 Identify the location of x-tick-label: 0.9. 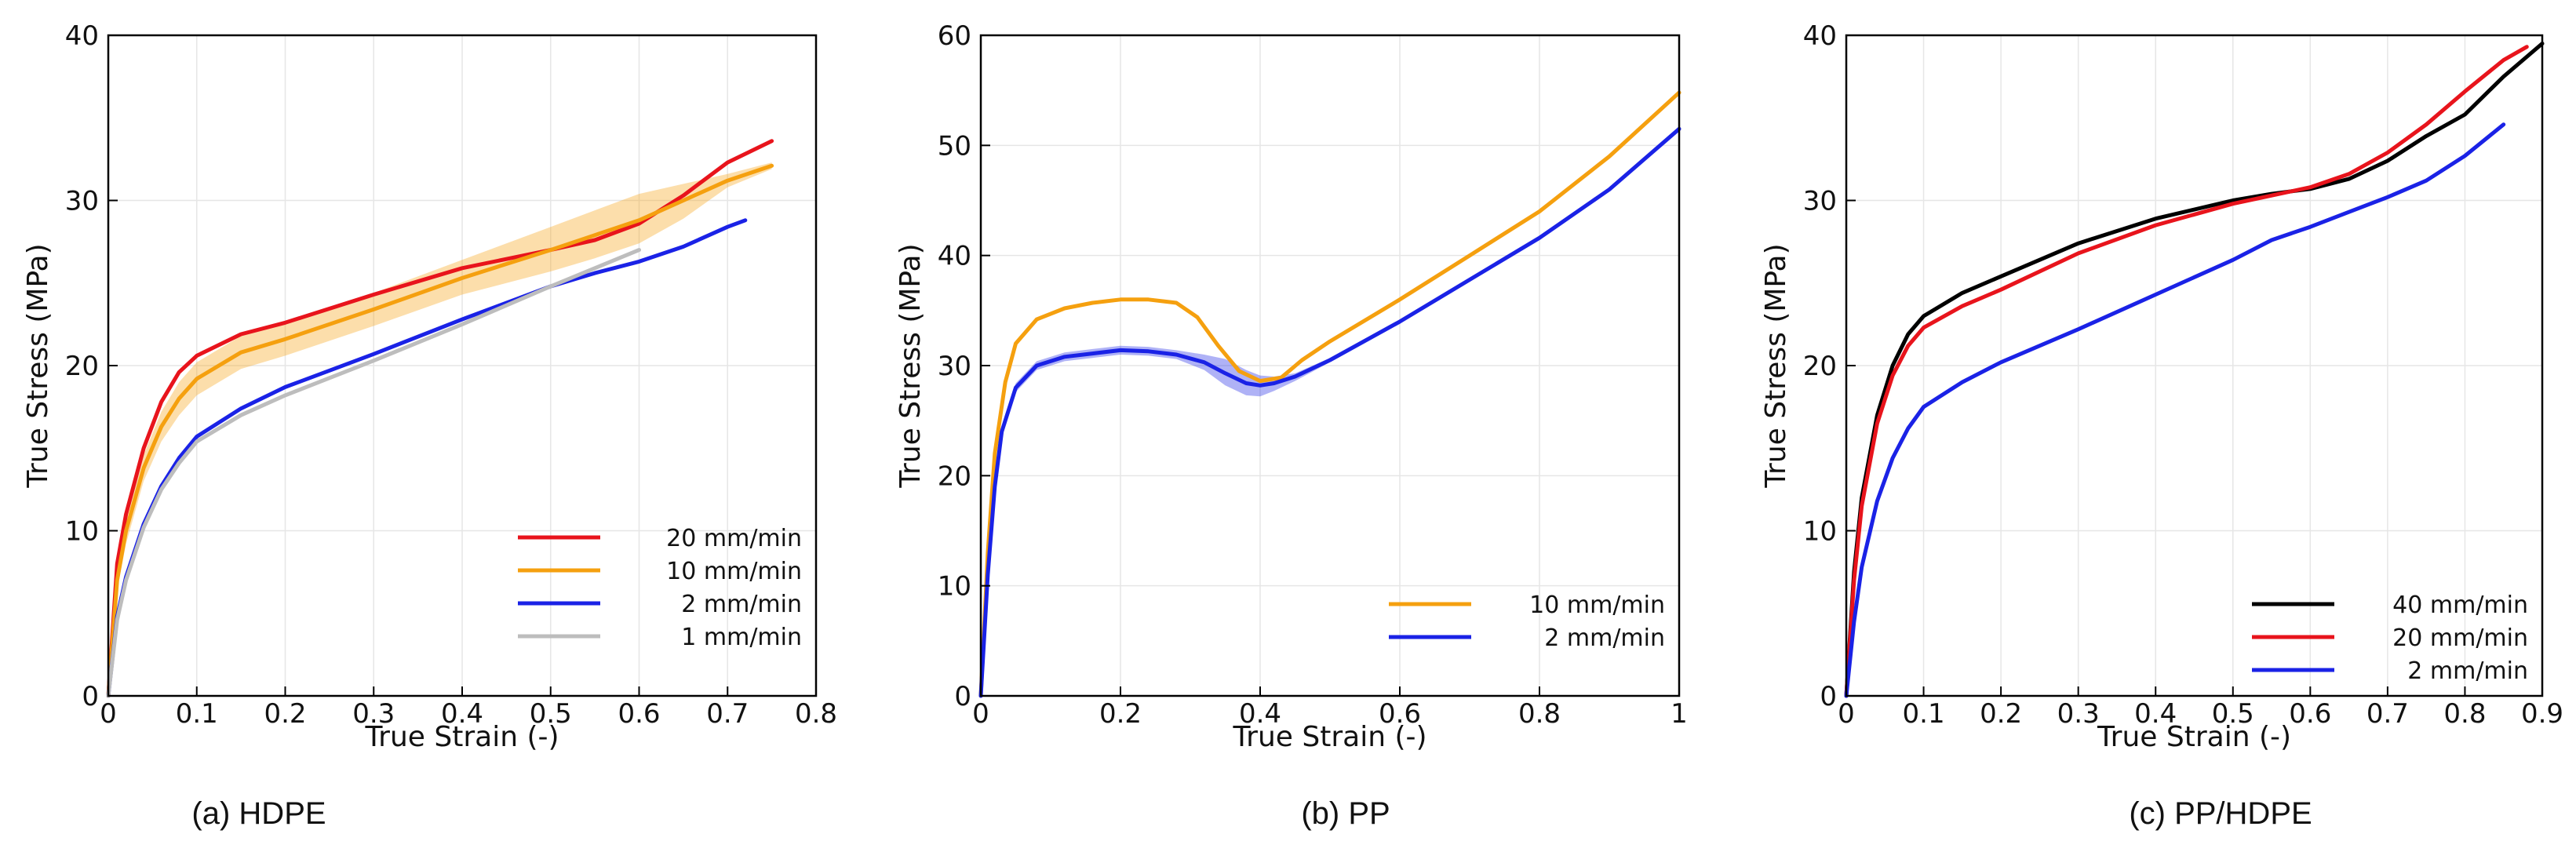
(2542, 714).